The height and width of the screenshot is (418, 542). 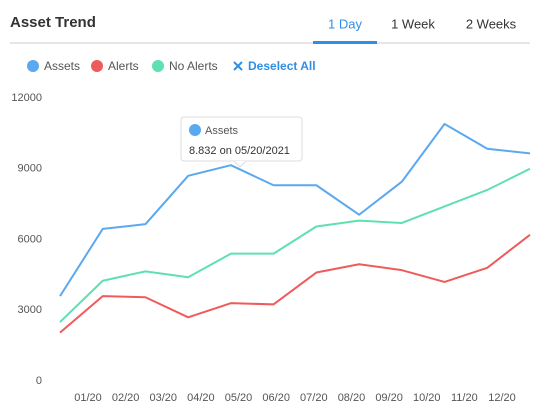 What do you see at coordinates (239, 151) in the screenshot?
I see `tooltip-text: 8.832 on 05/20/2021` at bounding box center [239, 151].